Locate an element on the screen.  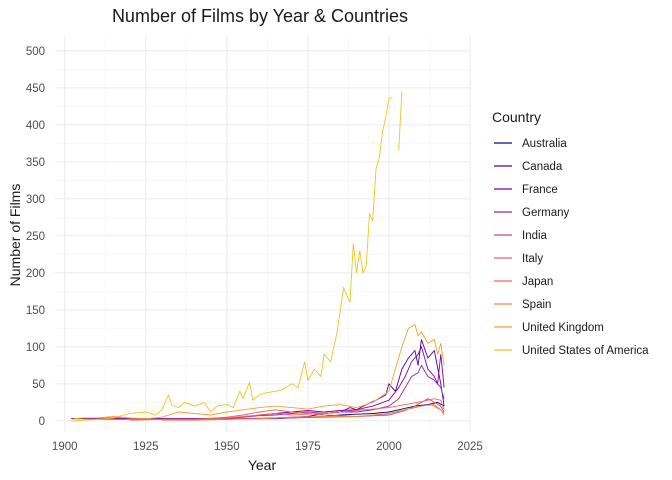
legend-label-united-states-of-america: United States of America is located at coordinates (585, 351).